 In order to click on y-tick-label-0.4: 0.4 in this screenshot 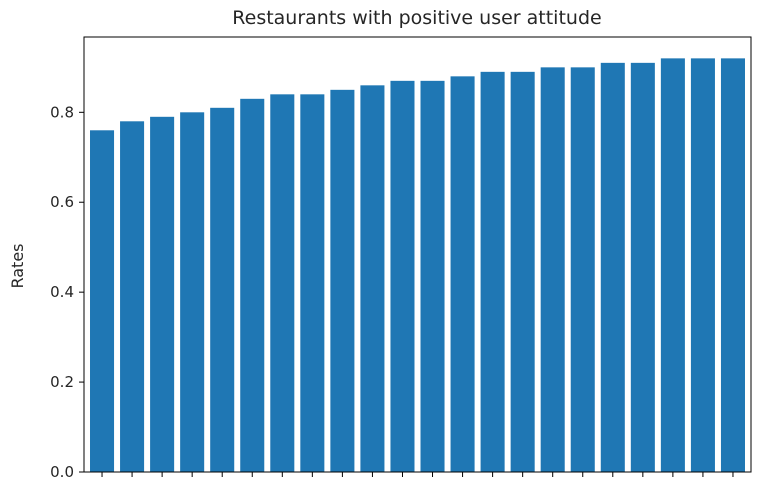, I will do `click(62, 292)`.